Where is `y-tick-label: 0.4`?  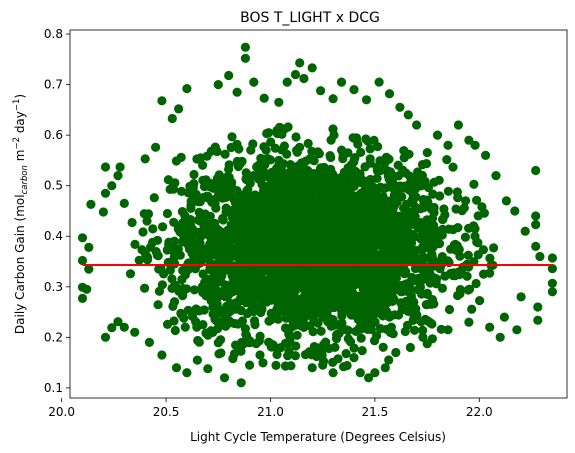 y-tick-label: 0.4 is located at coordinates (53, 236).